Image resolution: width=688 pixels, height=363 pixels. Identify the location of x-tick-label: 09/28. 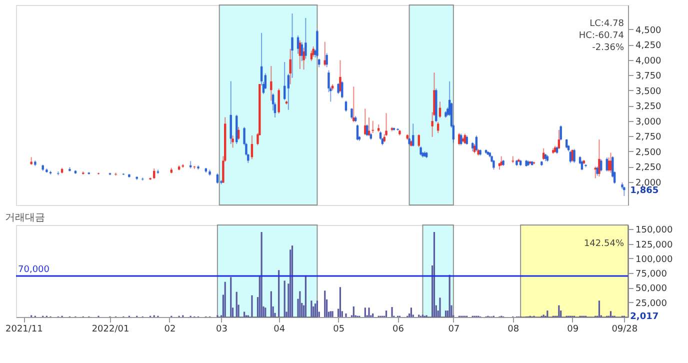
(625, 329).